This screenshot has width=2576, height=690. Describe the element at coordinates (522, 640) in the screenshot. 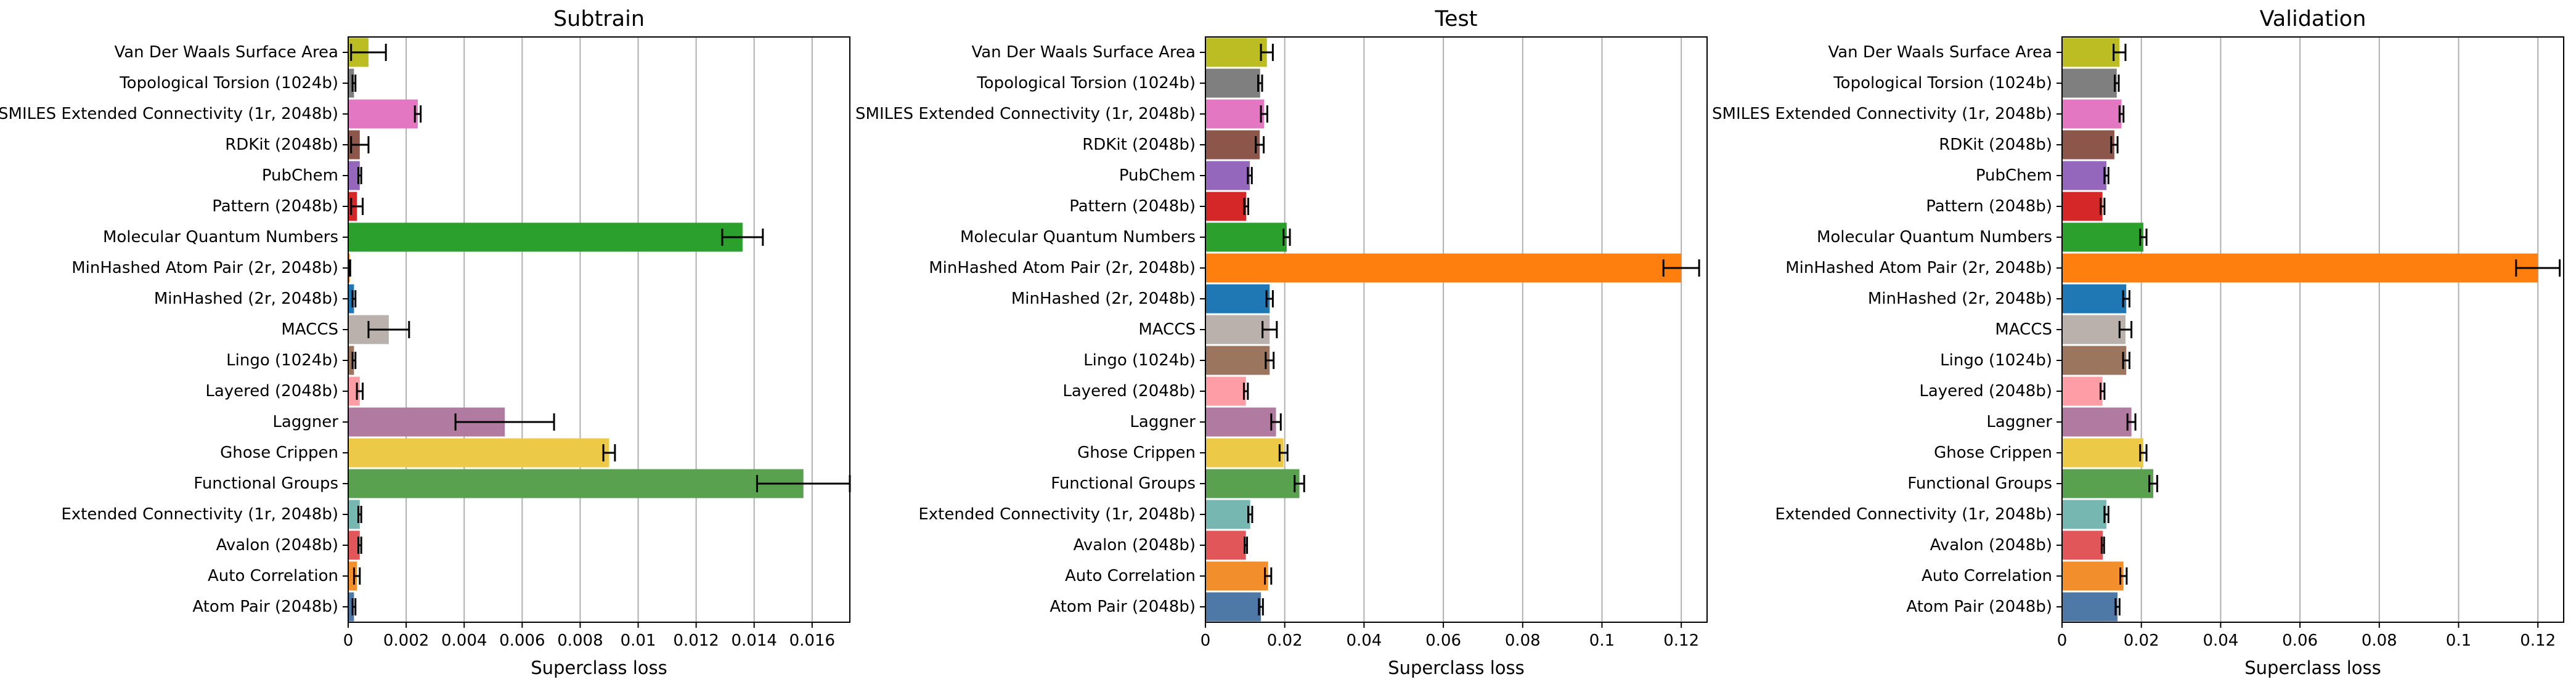

I see `x-tick-label: 0.006` at that location.